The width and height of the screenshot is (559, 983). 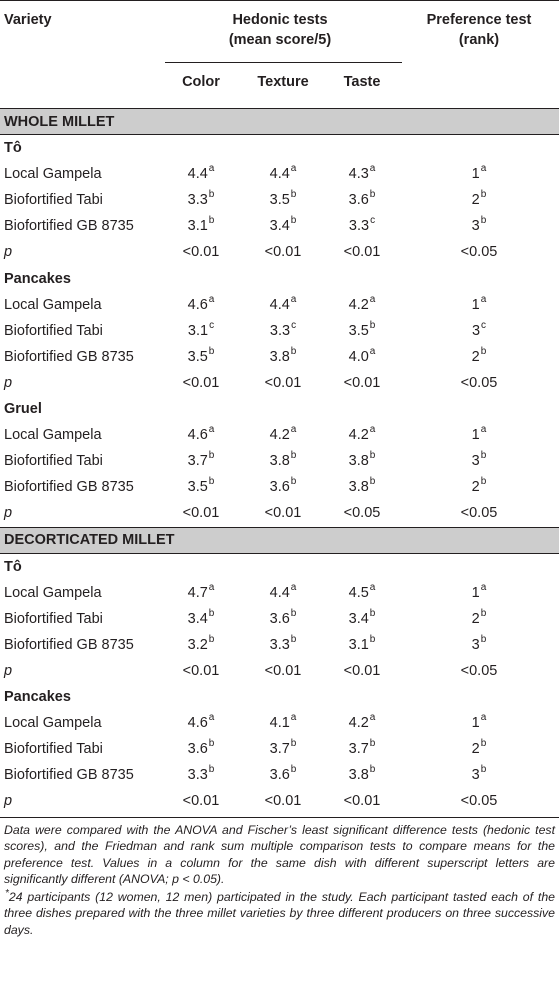 What do you see at coordinates (37, 278) in the screenshot?
I see `dish-name: Pancakes` at bounding box center [37, 278].